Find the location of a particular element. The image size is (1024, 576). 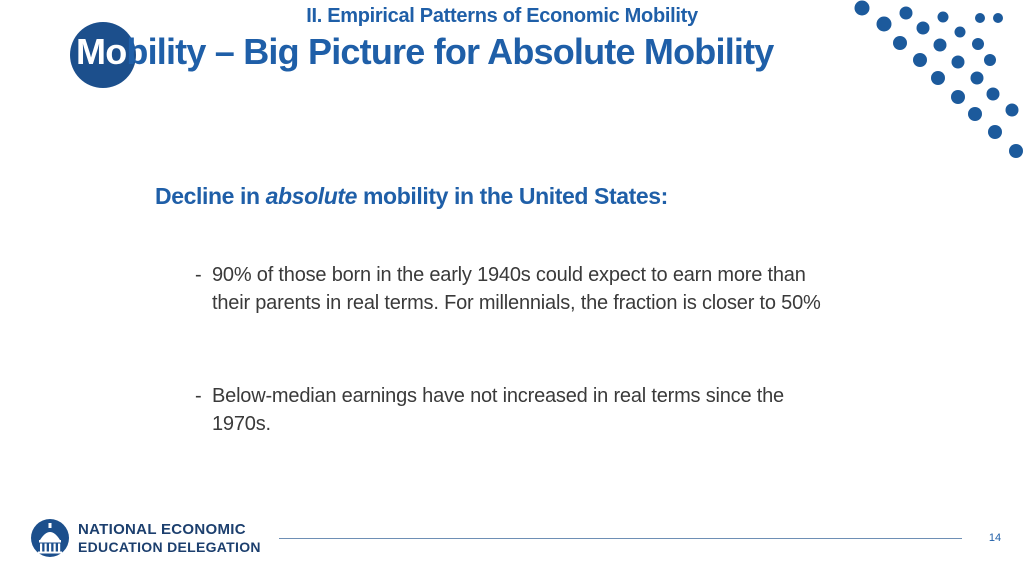

decorative-dot-pattern is located at coordinates (938, 79).